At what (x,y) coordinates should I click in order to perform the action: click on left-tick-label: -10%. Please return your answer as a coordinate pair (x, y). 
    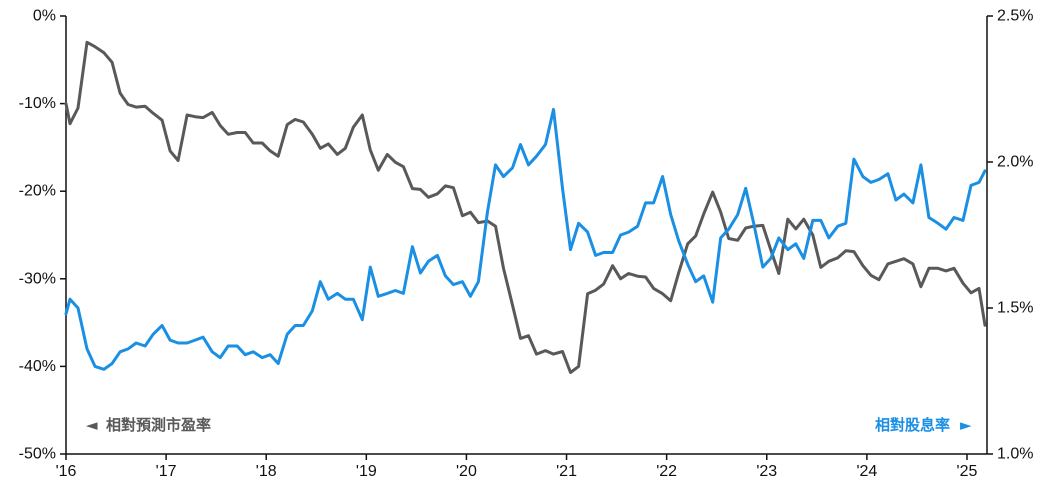
    Looking at the image, I should click on (37, 103).